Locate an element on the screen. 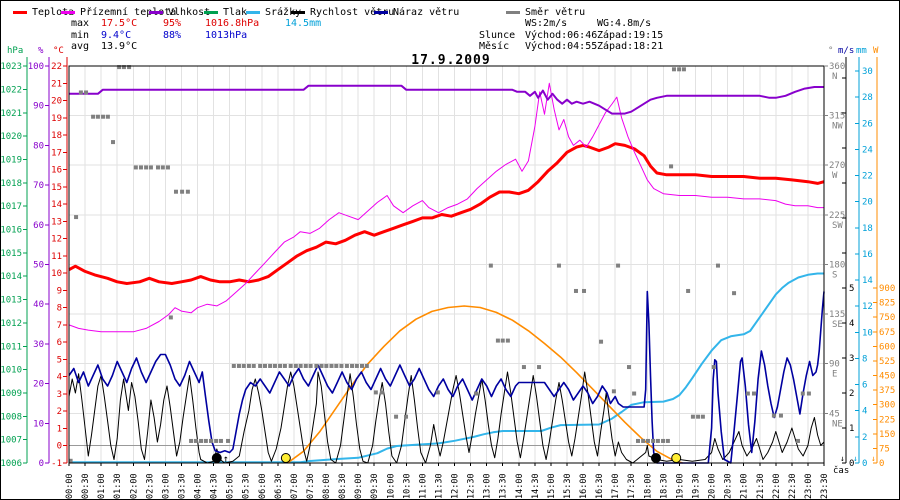 The width and height of the screenshot is (900, 500). degree-unit-label: ° is located at coordinates (830, 51).